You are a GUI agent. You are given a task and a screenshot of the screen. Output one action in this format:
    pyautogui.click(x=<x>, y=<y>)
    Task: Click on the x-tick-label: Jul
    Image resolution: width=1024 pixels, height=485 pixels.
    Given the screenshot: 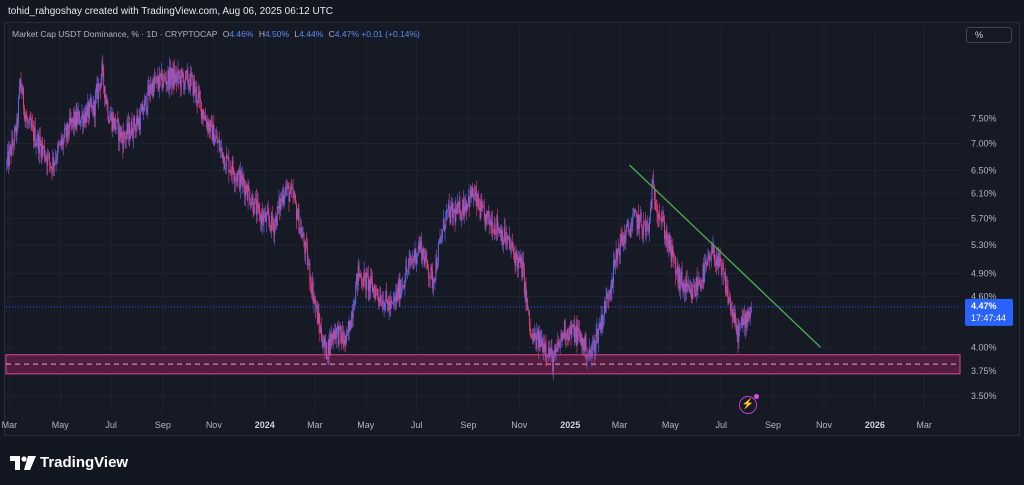 What is the action you would take?
    pyautogui.click(x=417, y=425)
    